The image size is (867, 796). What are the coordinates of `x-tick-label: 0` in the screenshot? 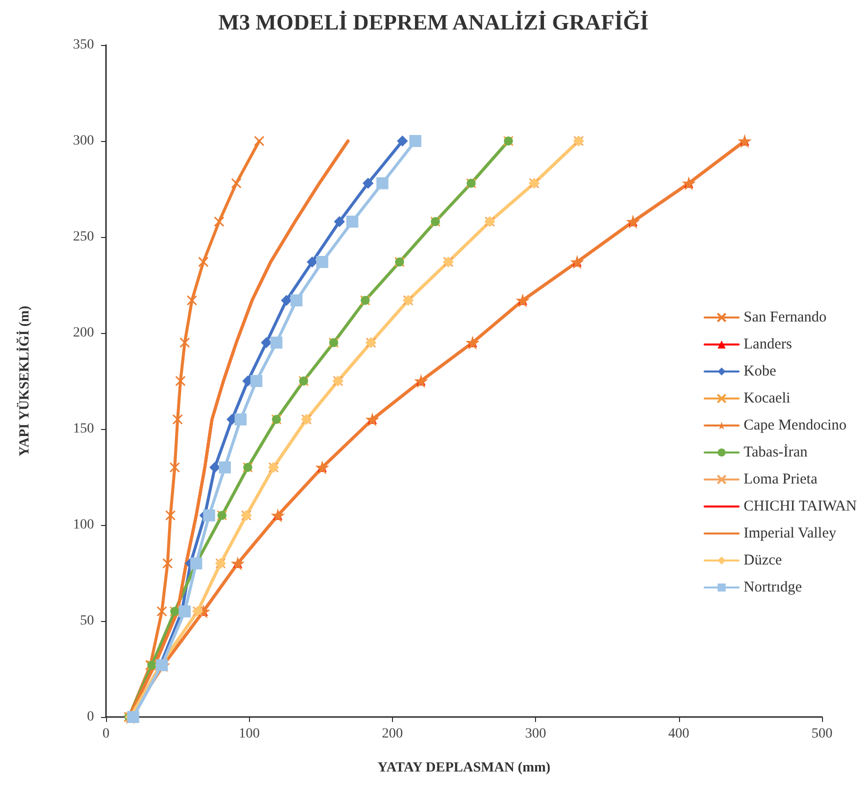 It's located at (106, 734).